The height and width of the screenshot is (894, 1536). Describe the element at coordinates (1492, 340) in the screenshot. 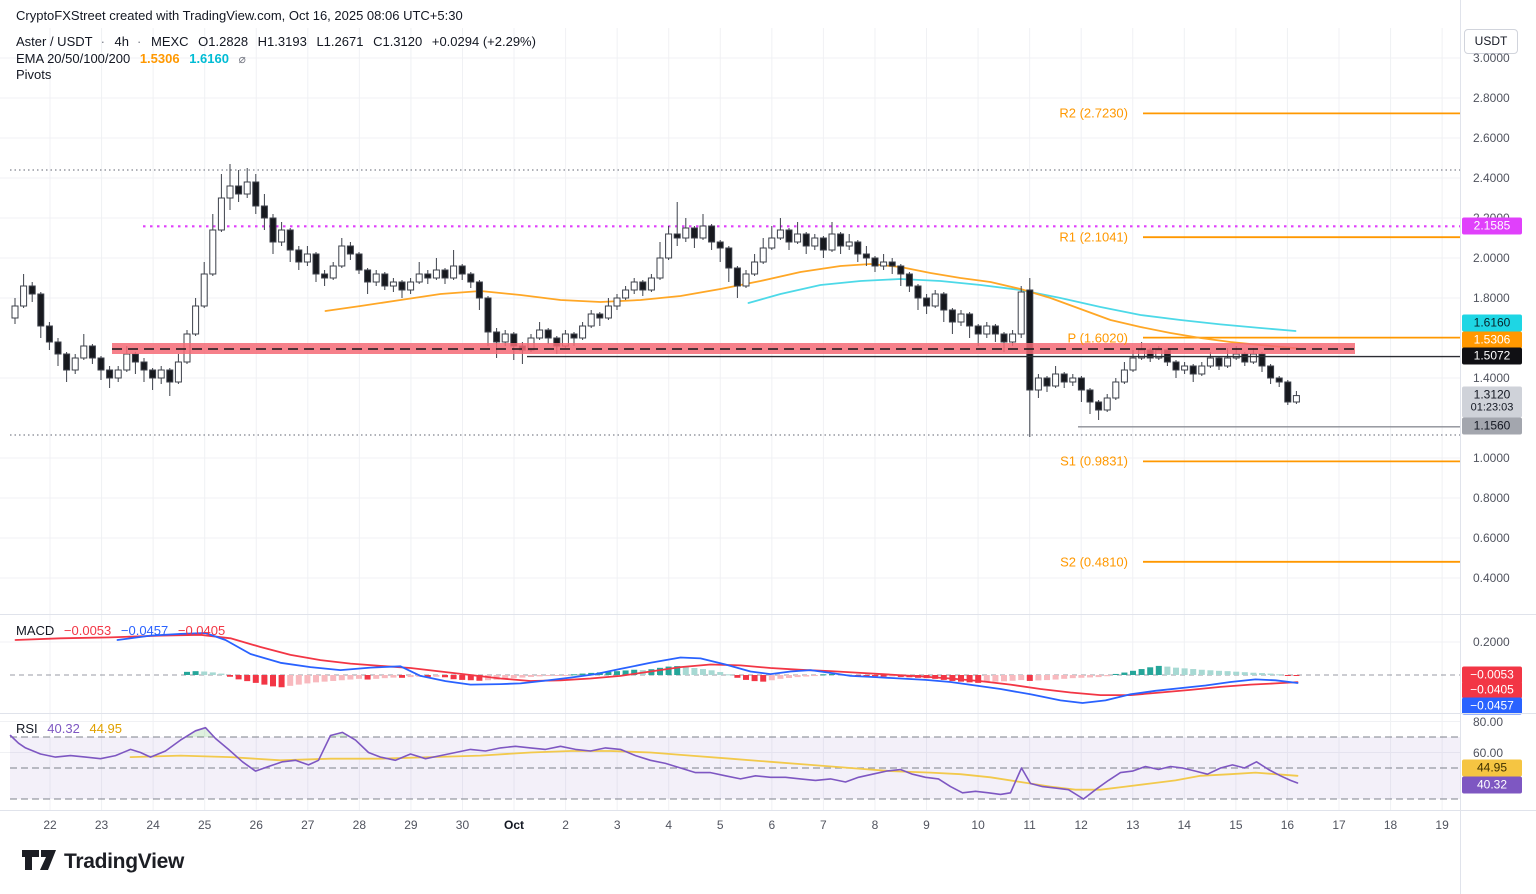

I see `price-level-badge: 1.5306` at that location.